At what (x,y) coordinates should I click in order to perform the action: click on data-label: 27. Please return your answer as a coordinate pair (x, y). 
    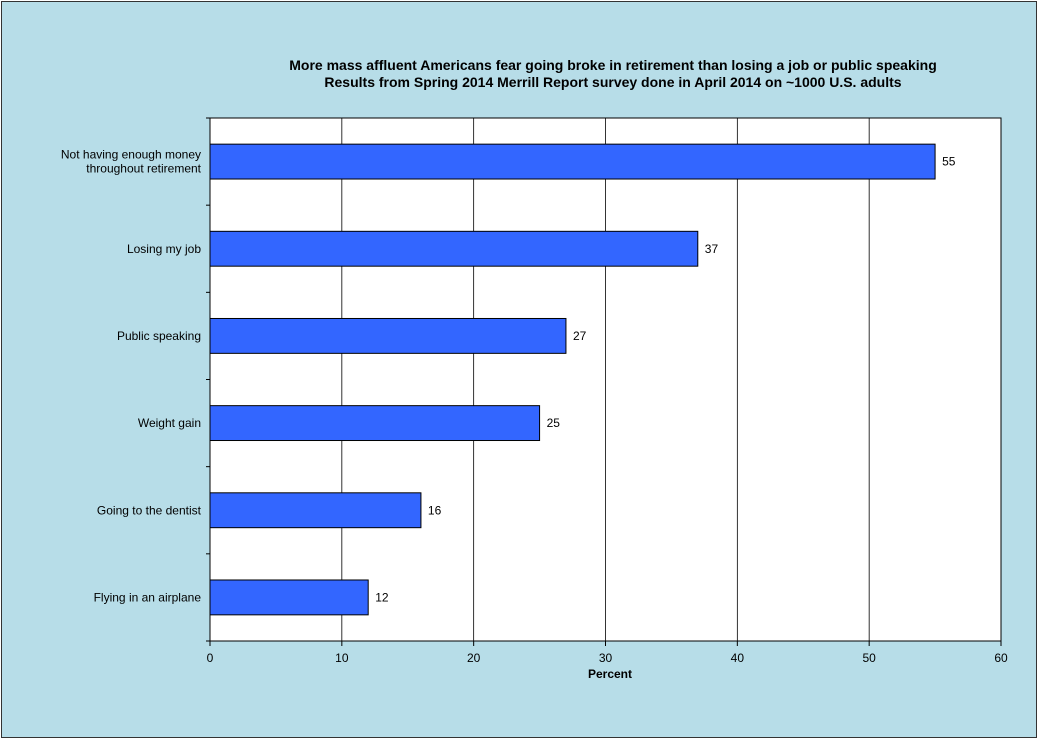
    Looking at the image, I should click on (580, 336).